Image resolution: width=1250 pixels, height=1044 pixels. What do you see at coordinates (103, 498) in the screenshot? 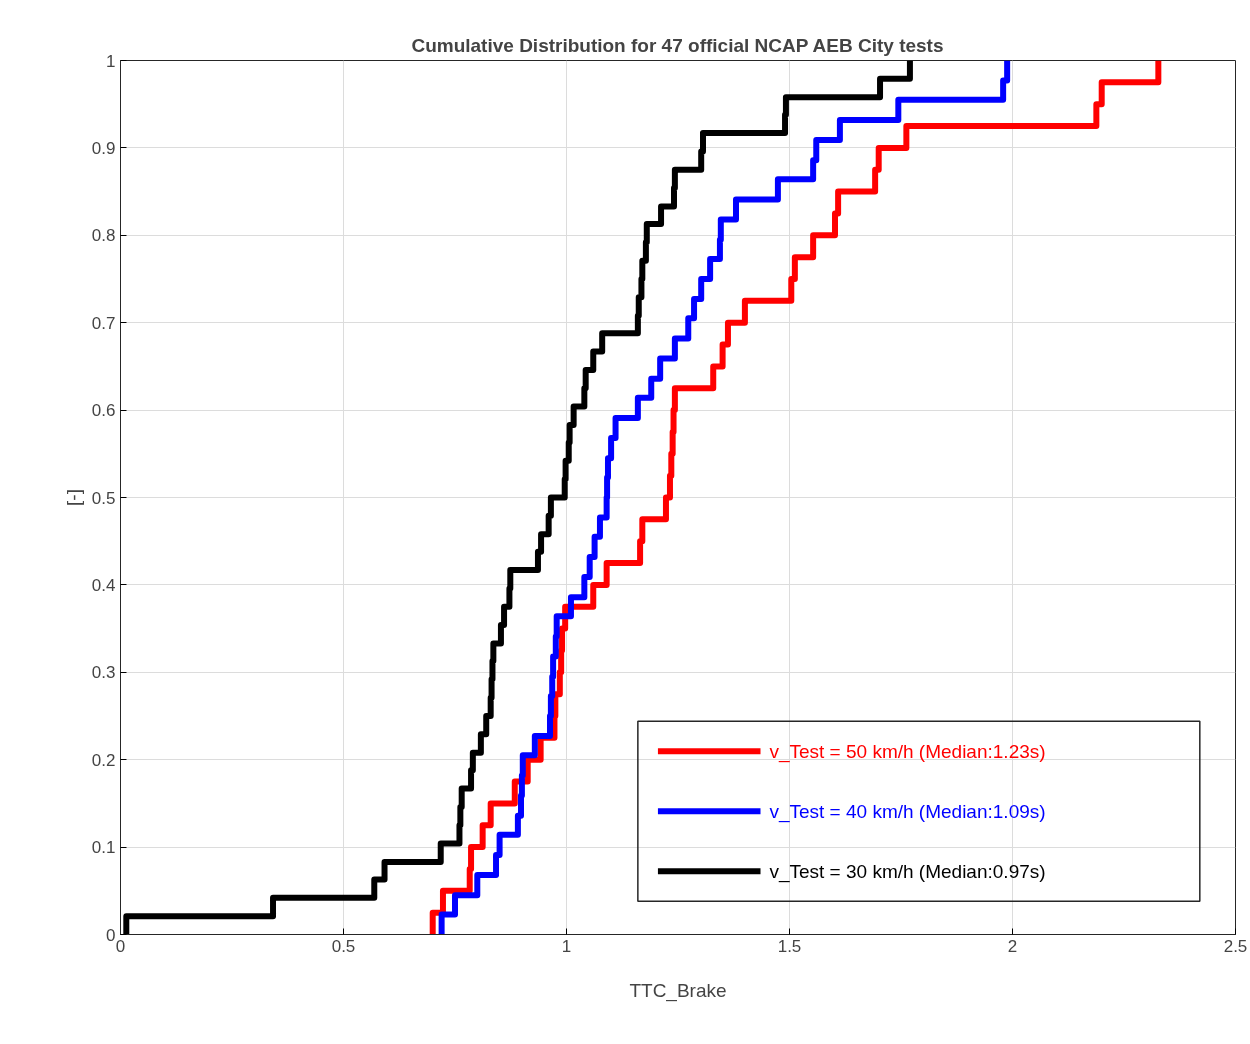
I see `y-tick-label: 0.5` at bounding box center [103, 498].